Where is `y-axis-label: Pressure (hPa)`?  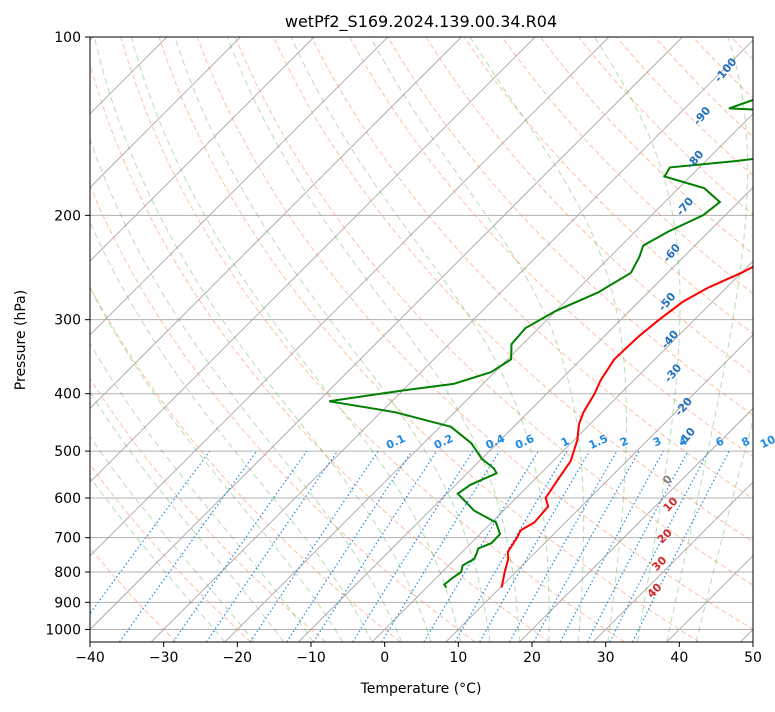 y-axis-label: Pressure (hPa) is located at coordinates (21, 340).